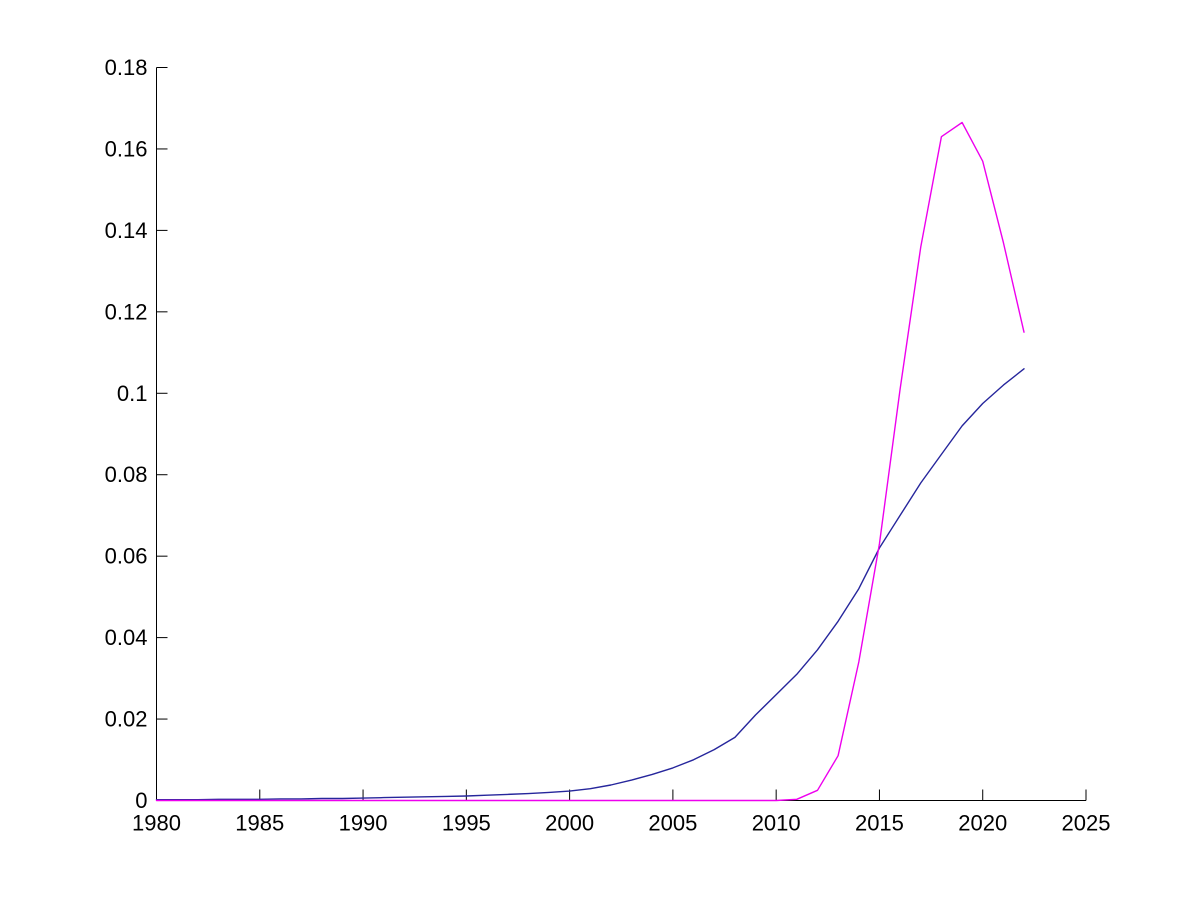 The height and width of the screenshot is (905, 1200). Describe the element at coordinates (466, 823) in the screenshot. I see `x-tick-label: 1995` at that location.